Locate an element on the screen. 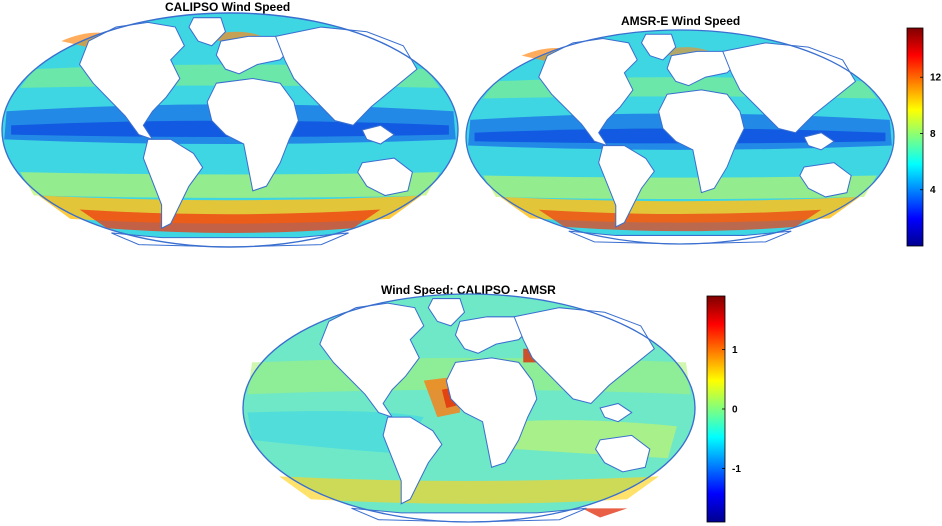  colorbar-tick-label: 1 is located at coordinates (735, 350).